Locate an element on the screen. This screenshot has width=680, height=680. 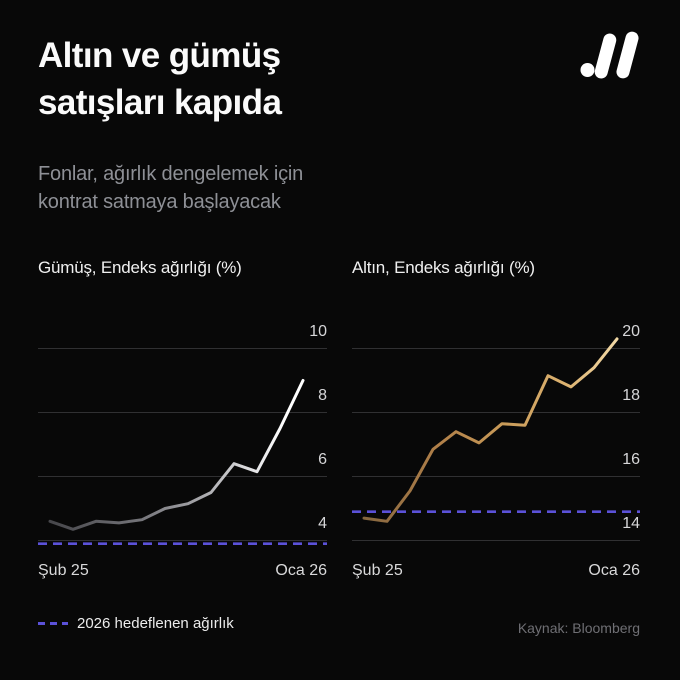
gold-x-axis: Şub 25 Oca 26 is located at coordinates (496, 571).